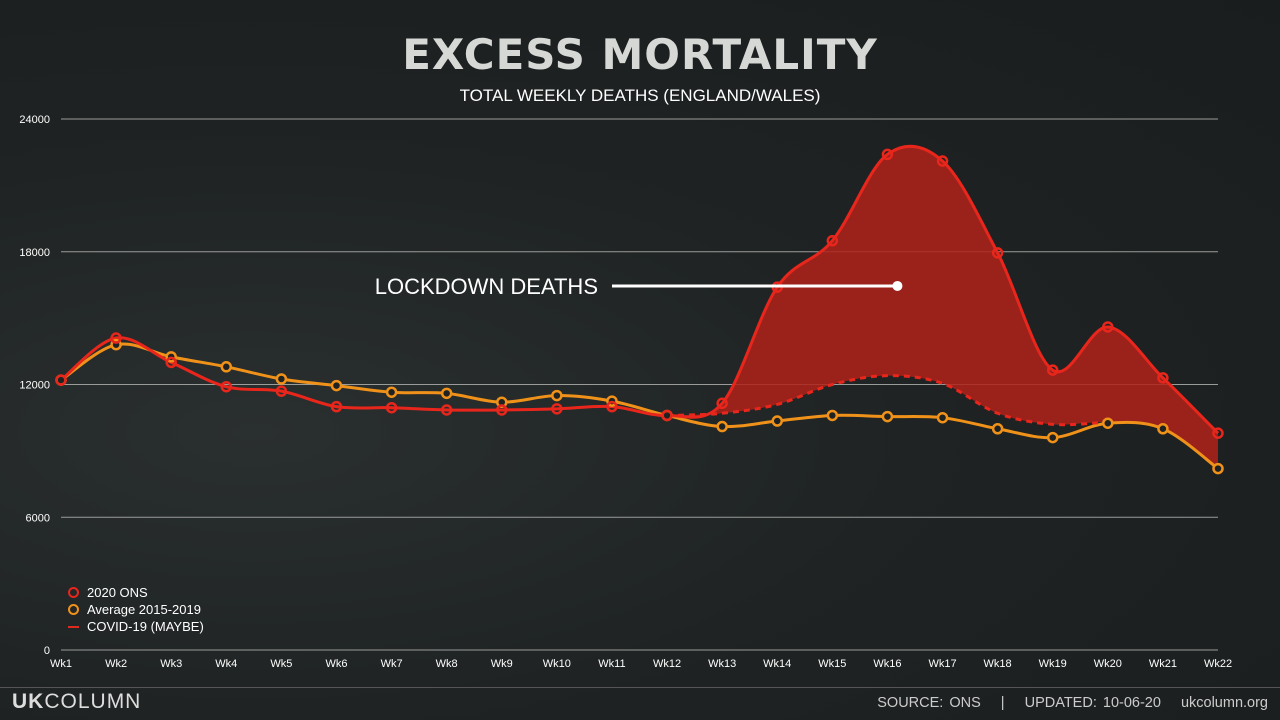  I want to click on y-tick-label: 24000, so click(34, 120).